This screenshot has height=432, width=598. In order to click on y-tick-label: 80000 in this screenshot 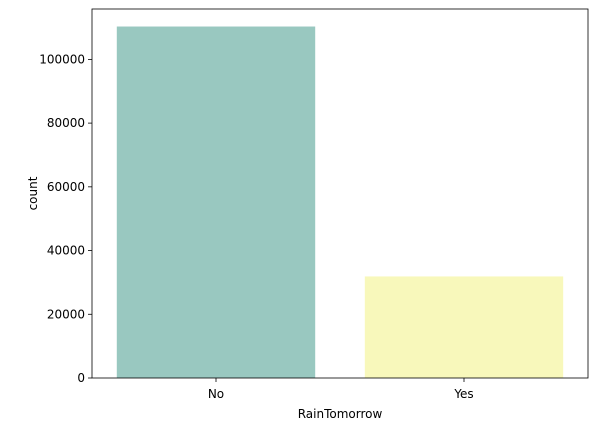, I will do `click(66, 123)`.